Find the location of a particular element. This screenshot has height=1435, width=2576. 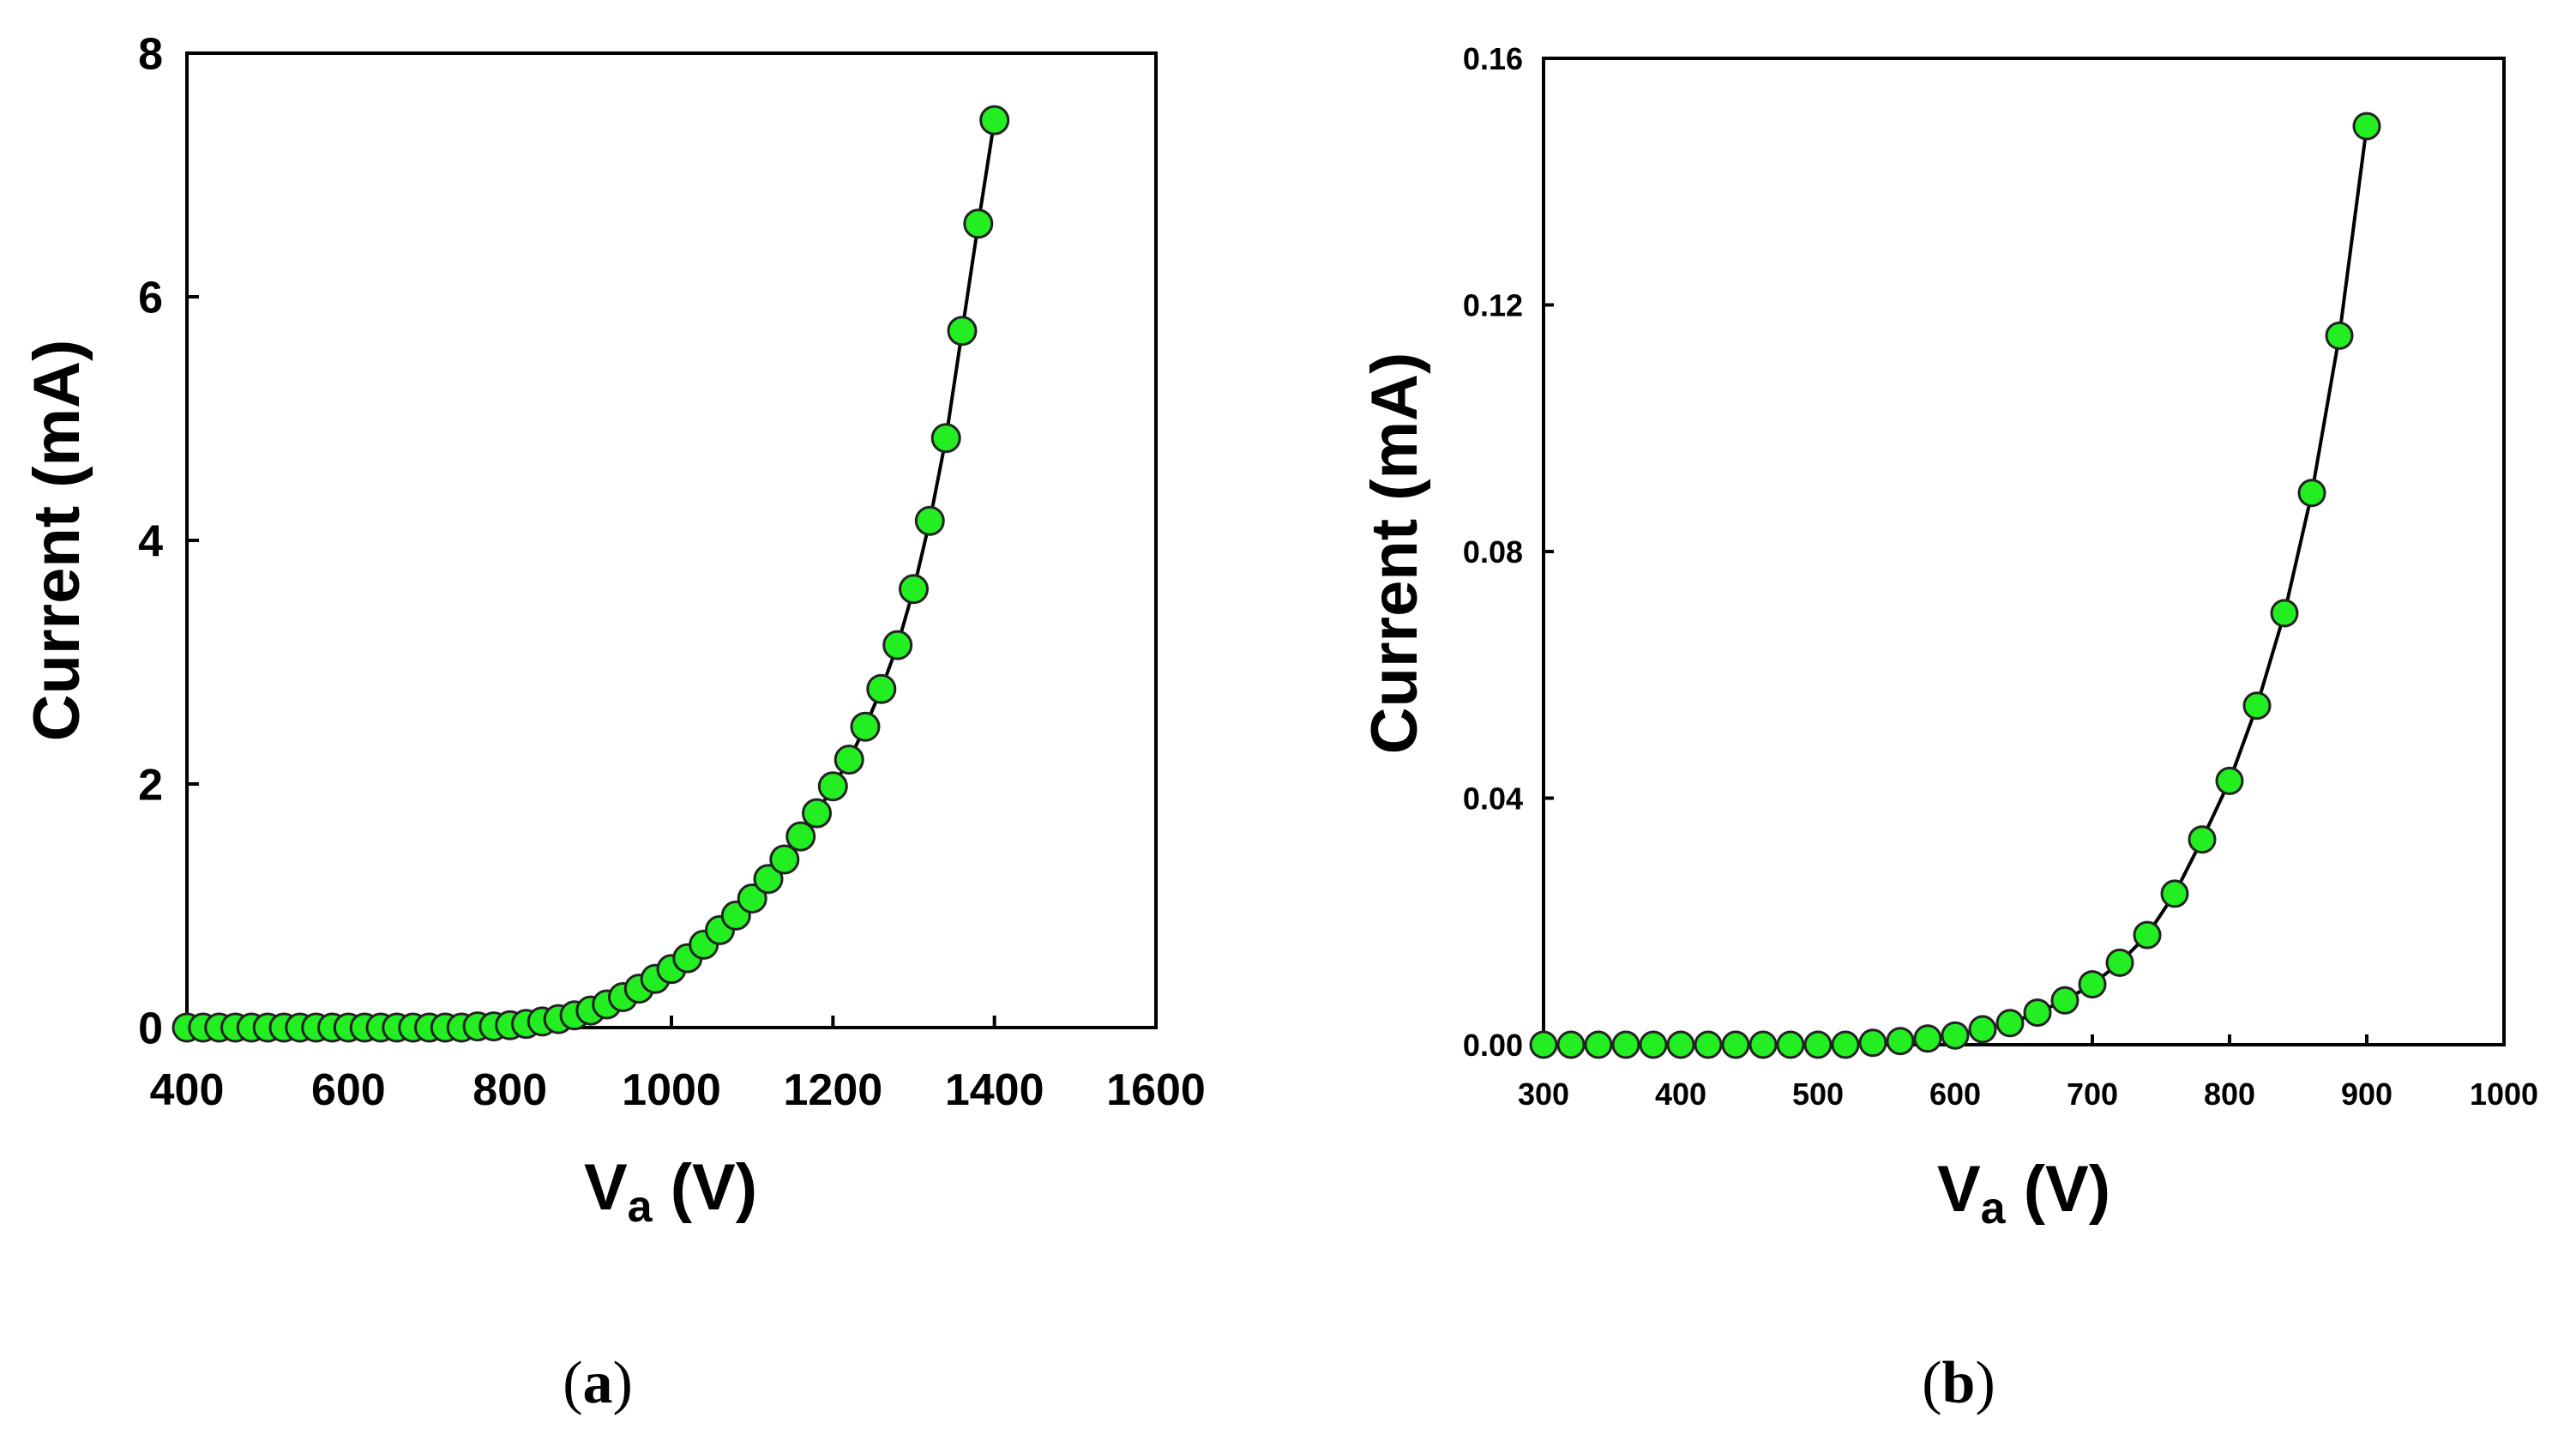

chart-a-caption: (a) is located at coordinates (598, 1383).